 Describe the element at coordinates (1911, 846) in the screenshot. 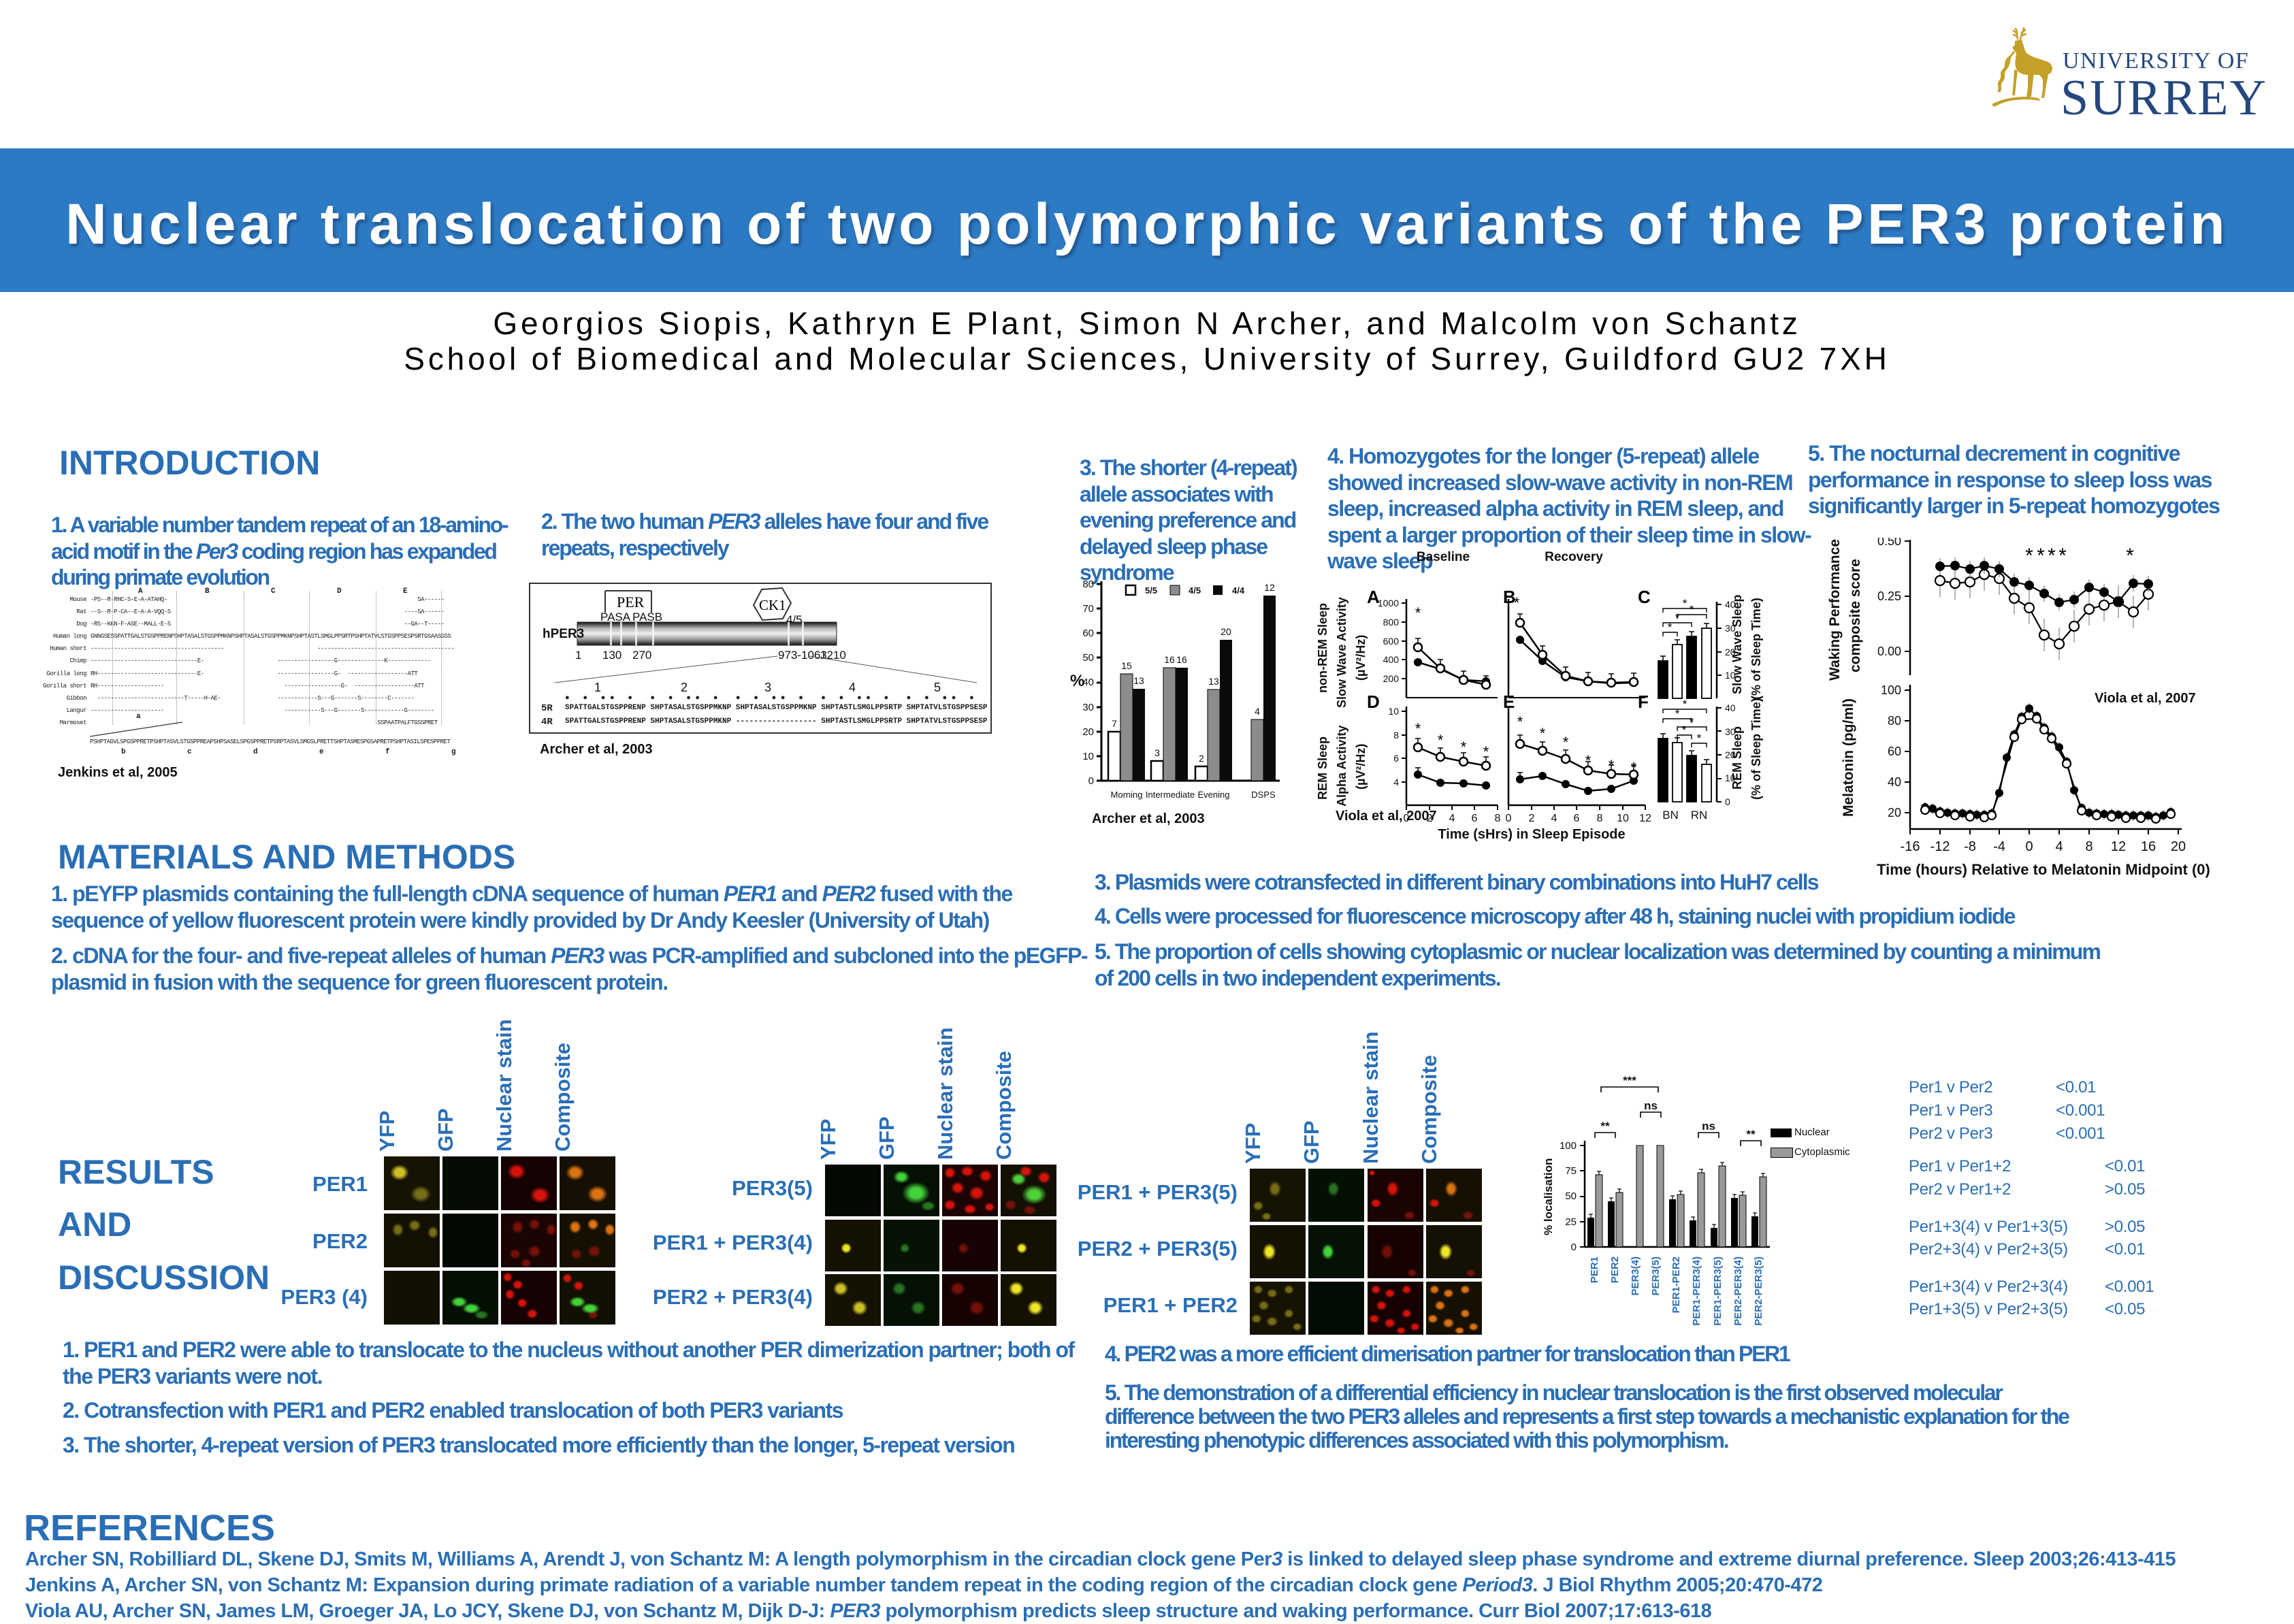

I see `svg-text: -16` at that location.